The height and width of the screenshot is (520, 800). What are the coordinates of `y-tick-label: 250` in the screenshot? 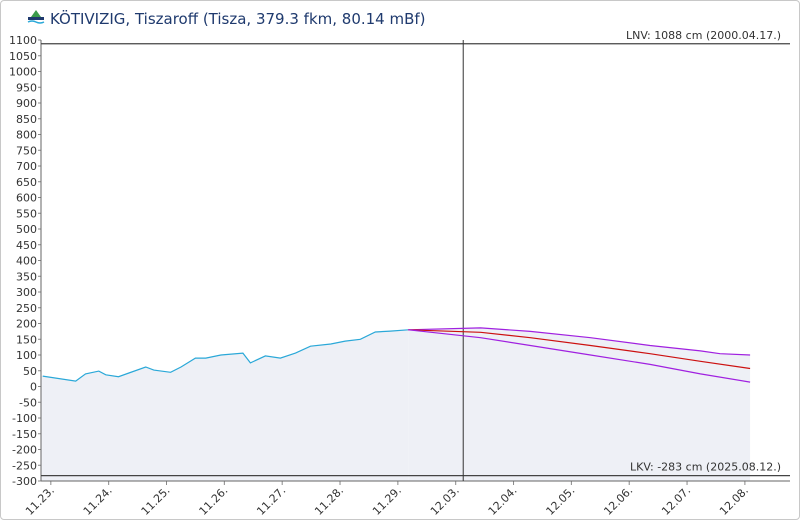 It's located at (26, 308).